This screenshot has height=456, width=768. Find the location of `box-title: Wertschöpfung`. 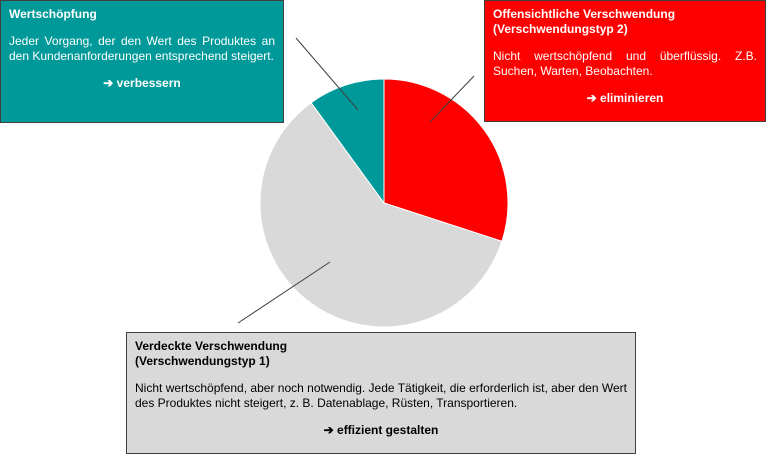

box-title: Wertschöpfung is located at coordinates (142, 14).